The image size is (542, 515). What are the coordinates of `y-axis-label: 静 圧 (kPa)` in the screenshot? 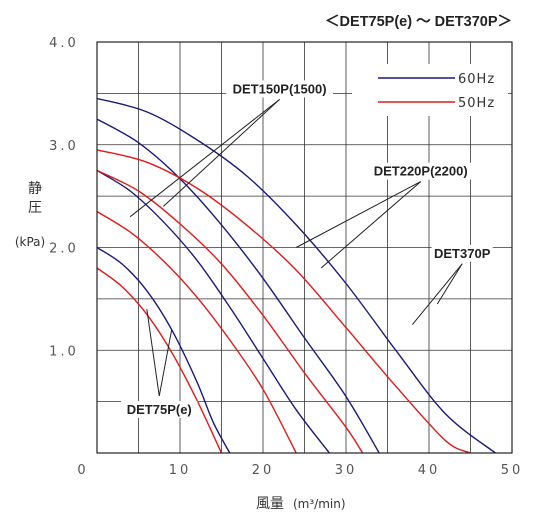 It's located at (30, 215).